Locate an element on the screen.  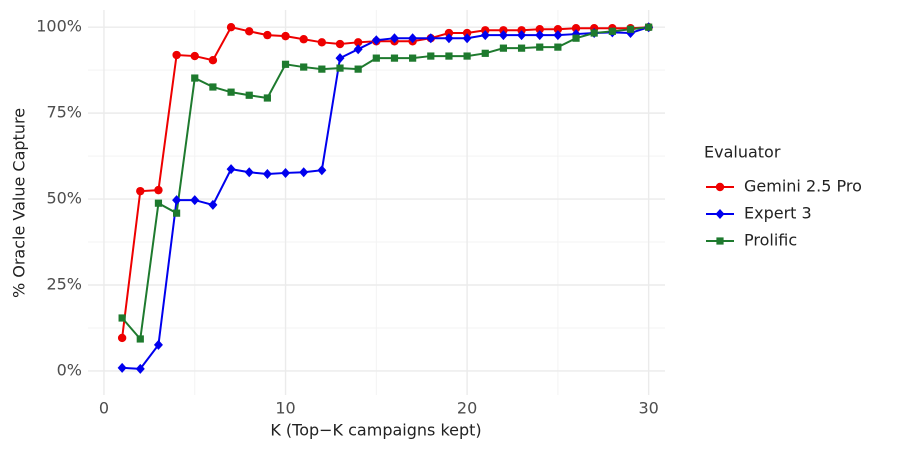
y-tick-label: 25% is located at coordinates (64, 284).